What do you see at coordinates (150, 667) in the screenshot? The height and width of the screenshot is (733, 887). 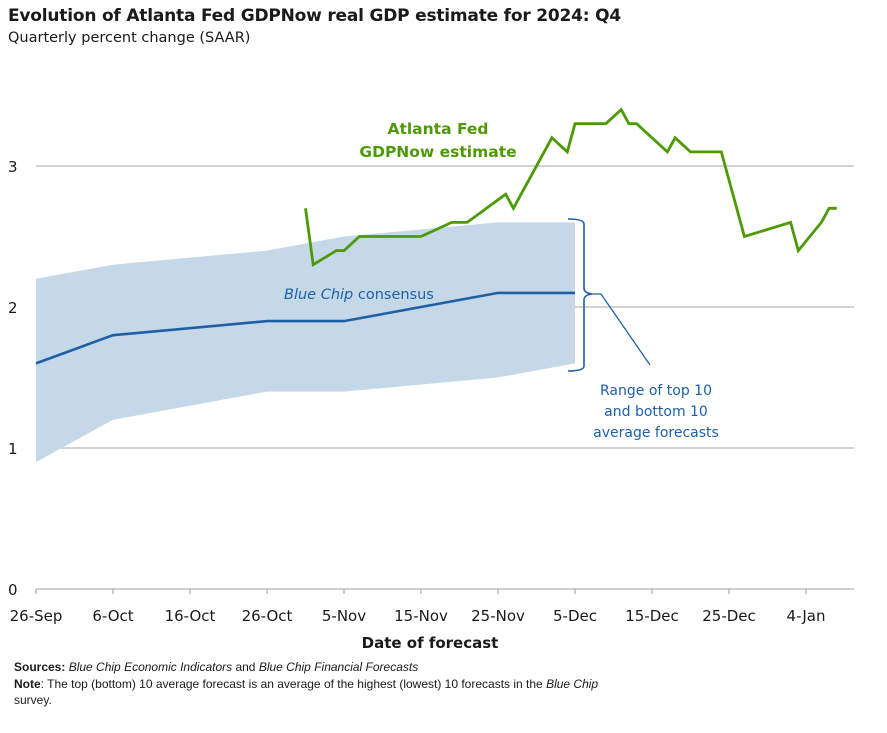 I see `sources-title-1: Blue Chip Economic Indicators` at bounding box center [150, 667].